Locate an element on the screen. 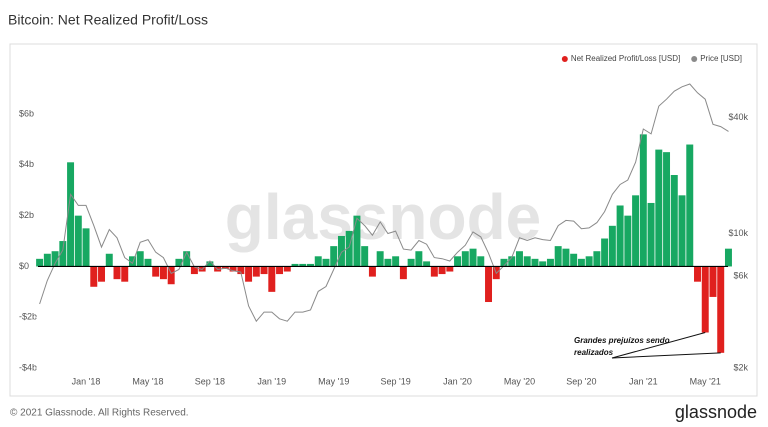 This screenshot has height=427, width=768. x-tick-label: Jan '18 is located at coordinates (86, 381).